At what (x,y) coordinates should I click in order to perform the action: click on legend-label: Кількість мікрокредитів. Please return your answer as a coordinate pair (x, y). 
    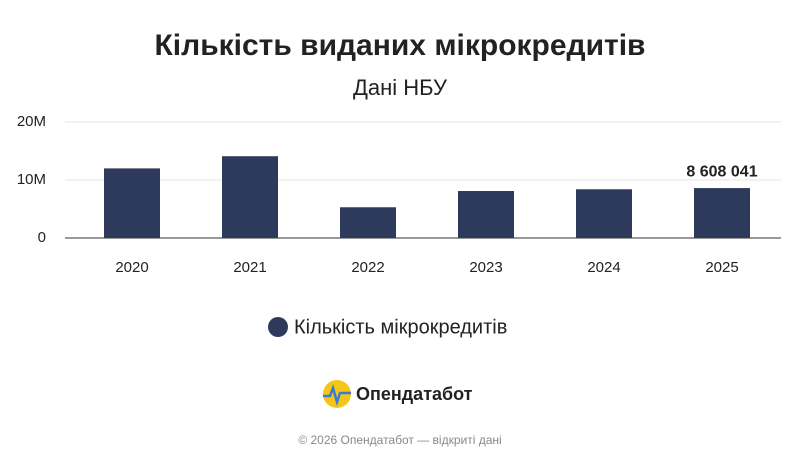
    Looking at the image, I should click on (400, 327).